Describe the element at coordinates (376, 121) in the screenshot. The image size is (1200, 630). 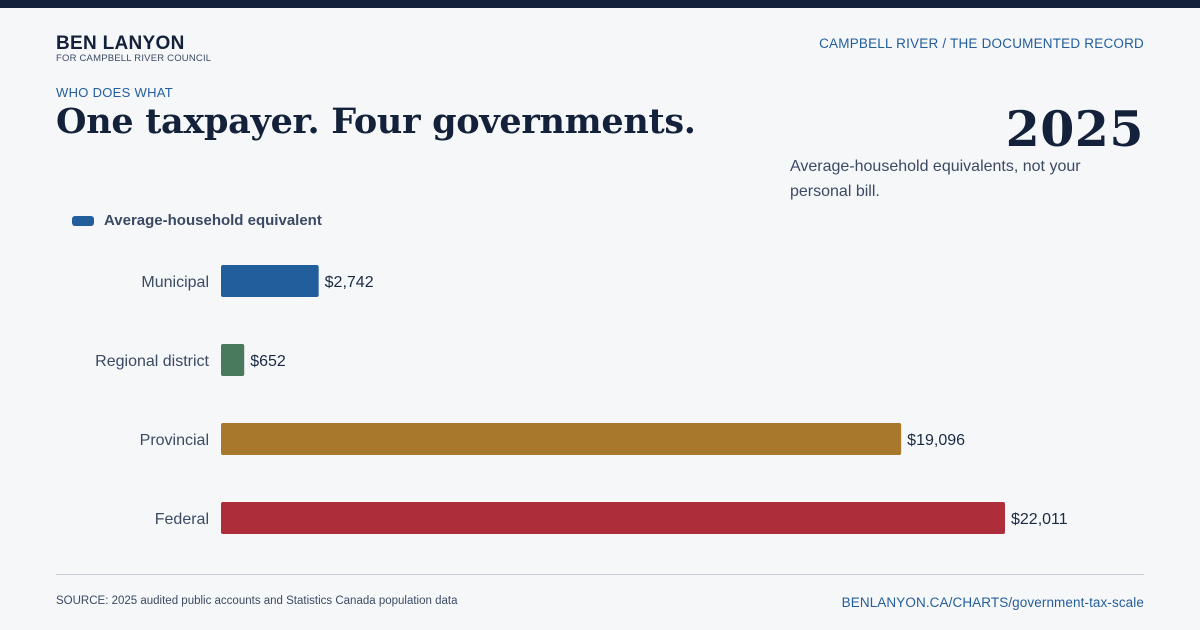
I see `chart-headline: One taxpayer. Four governments.` at that location.